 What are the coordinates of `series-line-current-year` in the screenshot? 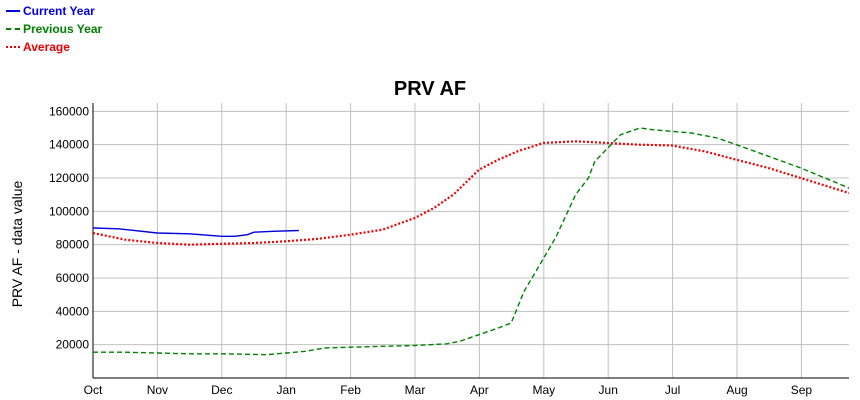 It's located at (196, 232).